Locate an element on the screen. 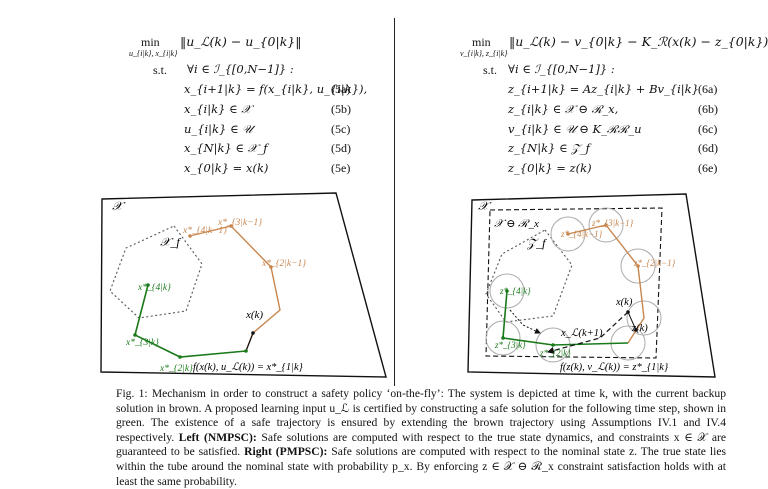  right-tube-circles is located at coordinates (573, 285).